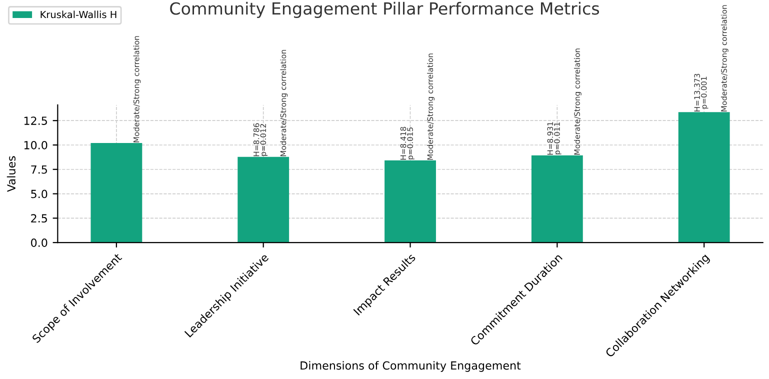 The image size is (769, 379). I want to click on y-axis-title: Values, so click(11, 174).